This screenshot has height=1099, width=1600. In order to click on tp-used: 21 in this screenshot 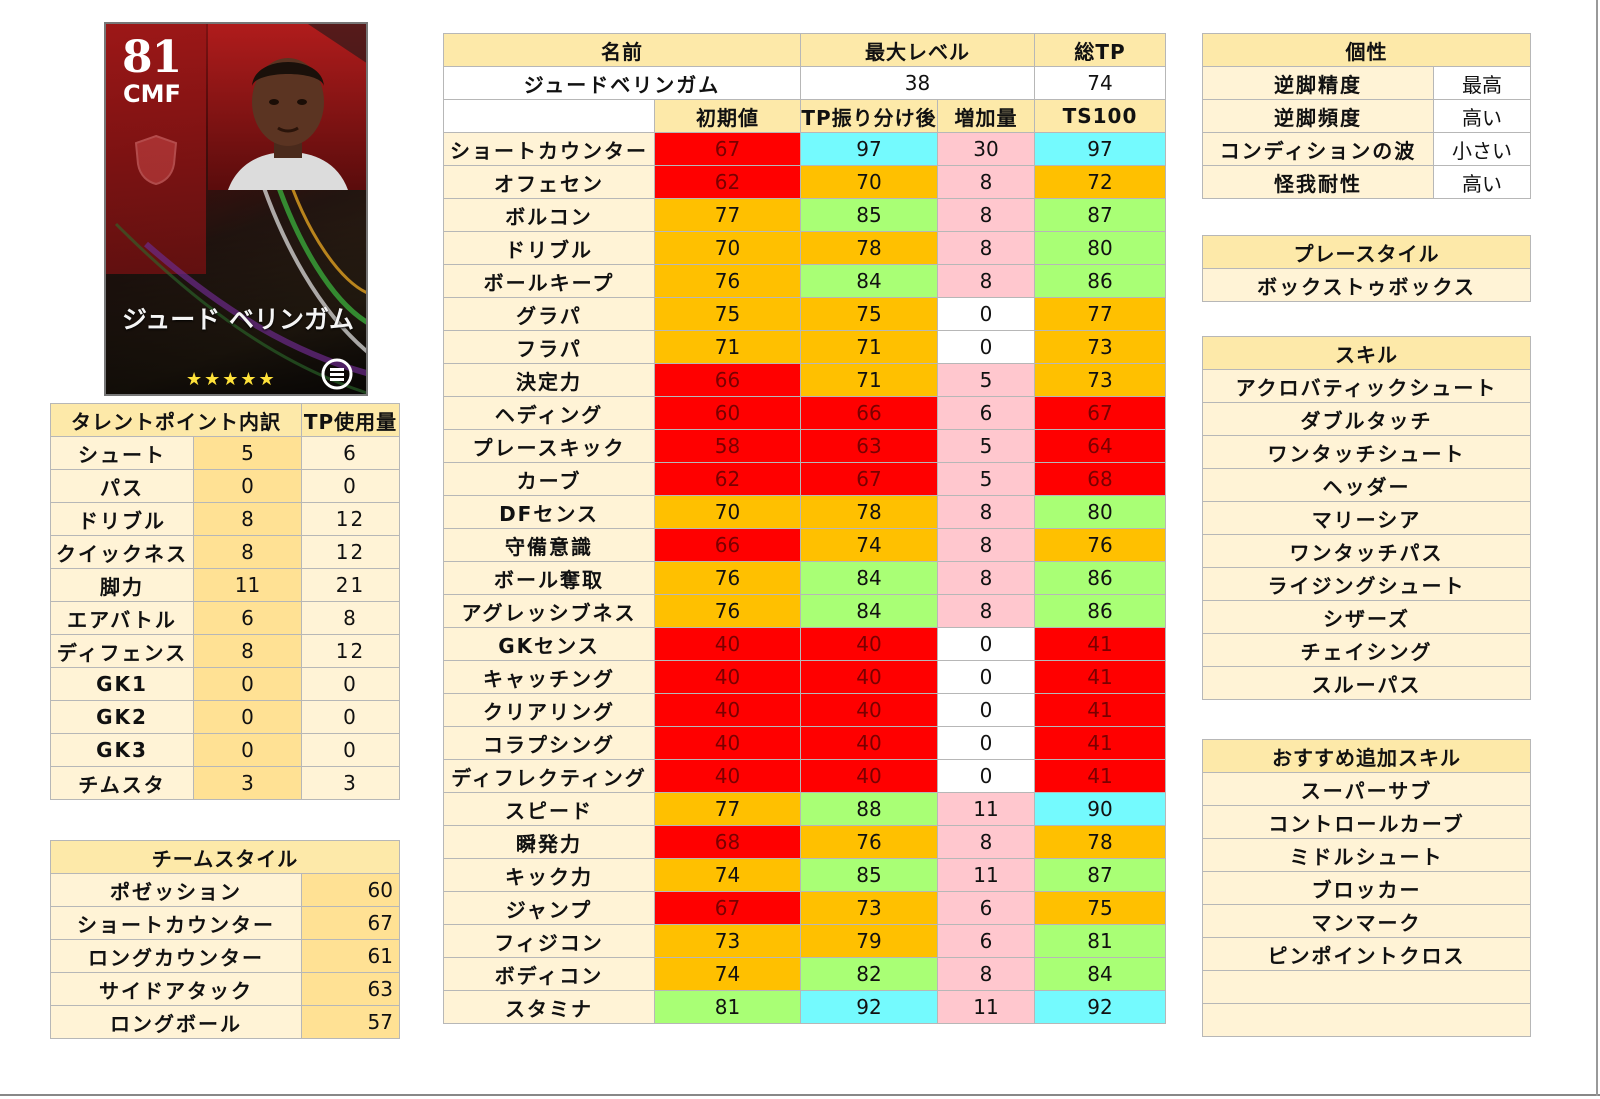, I will do `click(350, 585)`.